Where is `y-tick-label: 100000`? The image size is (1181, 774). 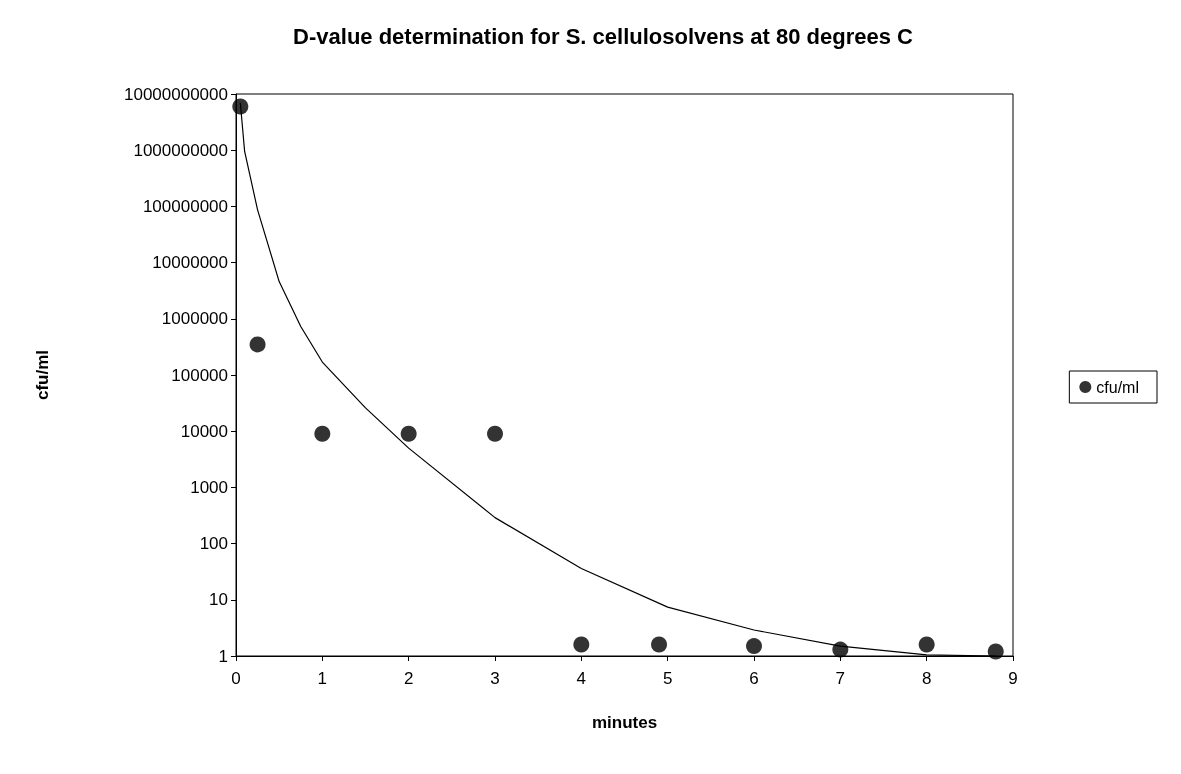
y-tick-label: 100000 is located at coordinates (199, 375).